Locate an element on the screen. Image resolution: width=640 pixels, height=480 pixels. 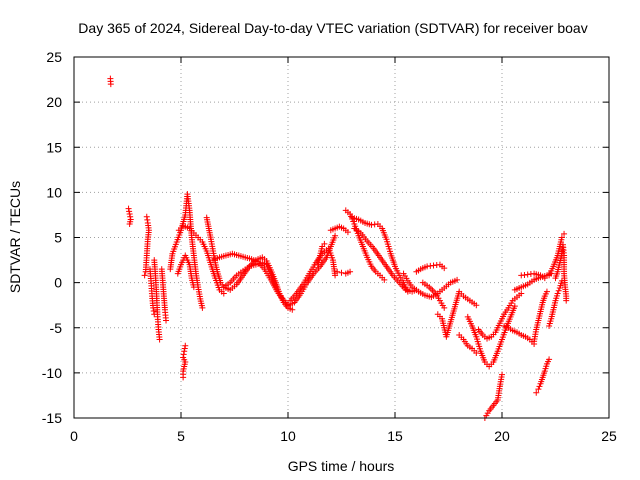
y-tick-label: 20 is located at coordinates (54, 102).